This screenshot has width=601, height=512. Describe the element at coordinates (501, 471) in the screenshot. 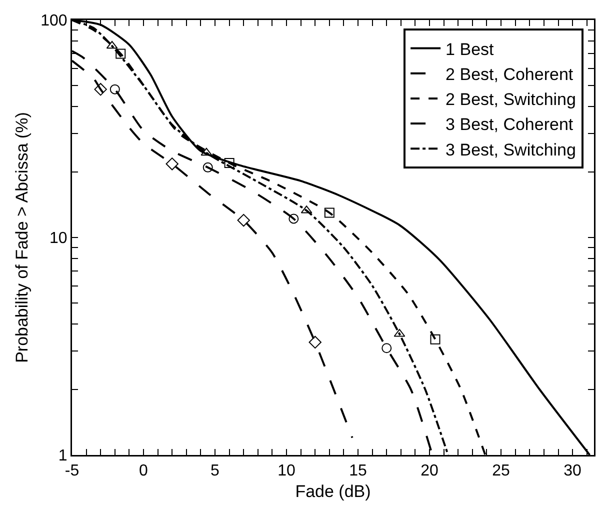

I see `x-tick-label: 25` at that location.